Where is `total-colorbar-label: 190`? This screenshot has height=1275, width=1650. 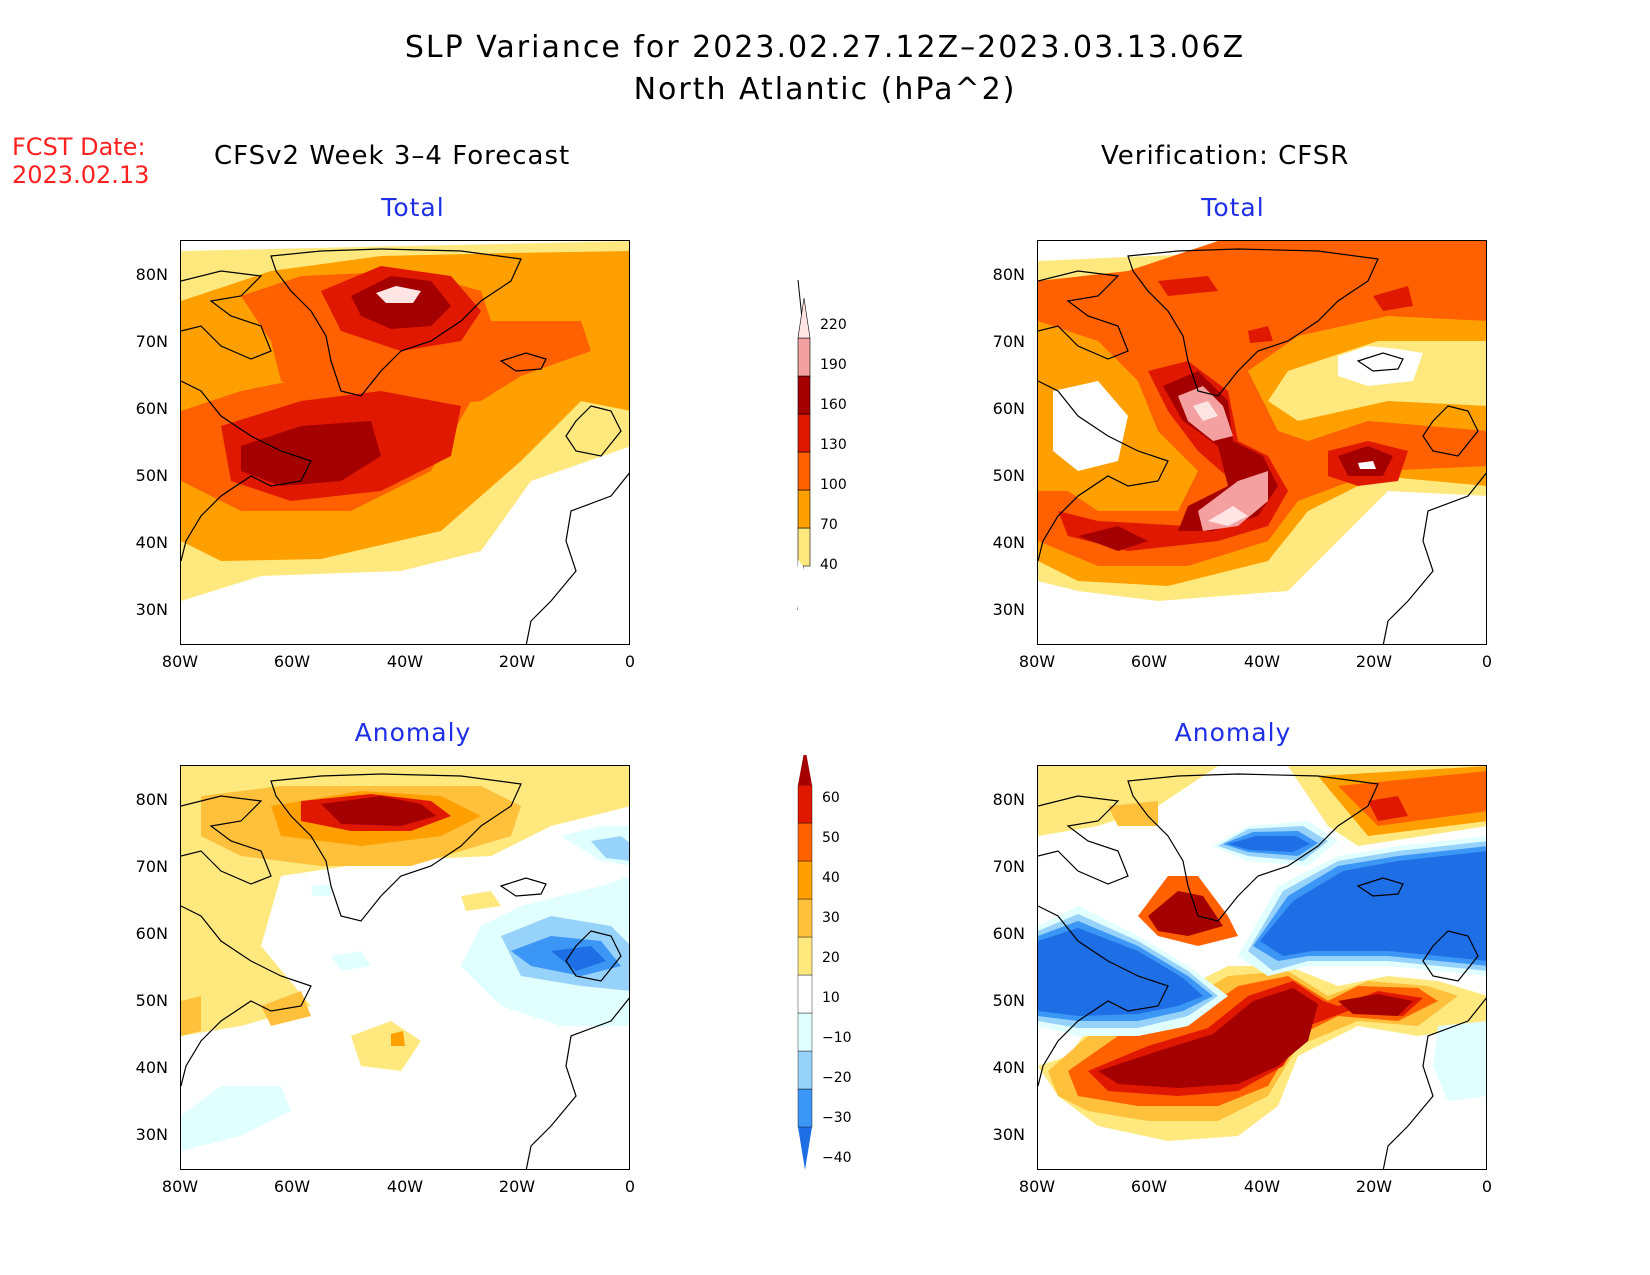
total-colorbar-label: 190 is located at coordinates (833, 365).